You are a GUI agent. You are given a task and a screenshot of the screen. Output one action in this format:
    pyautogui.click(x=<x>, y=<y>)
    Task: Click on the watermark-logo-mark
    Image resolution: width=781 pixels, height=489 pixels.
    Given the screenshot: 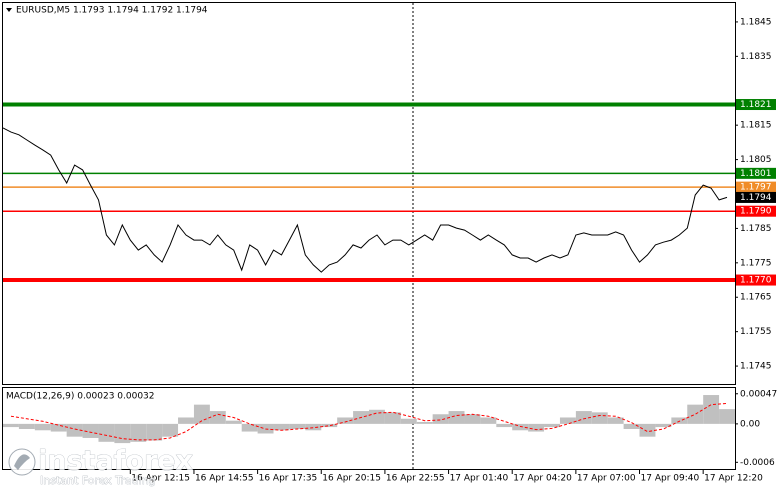 What is the action you would take?
    pyautogui.click(x=22, y=462)
    